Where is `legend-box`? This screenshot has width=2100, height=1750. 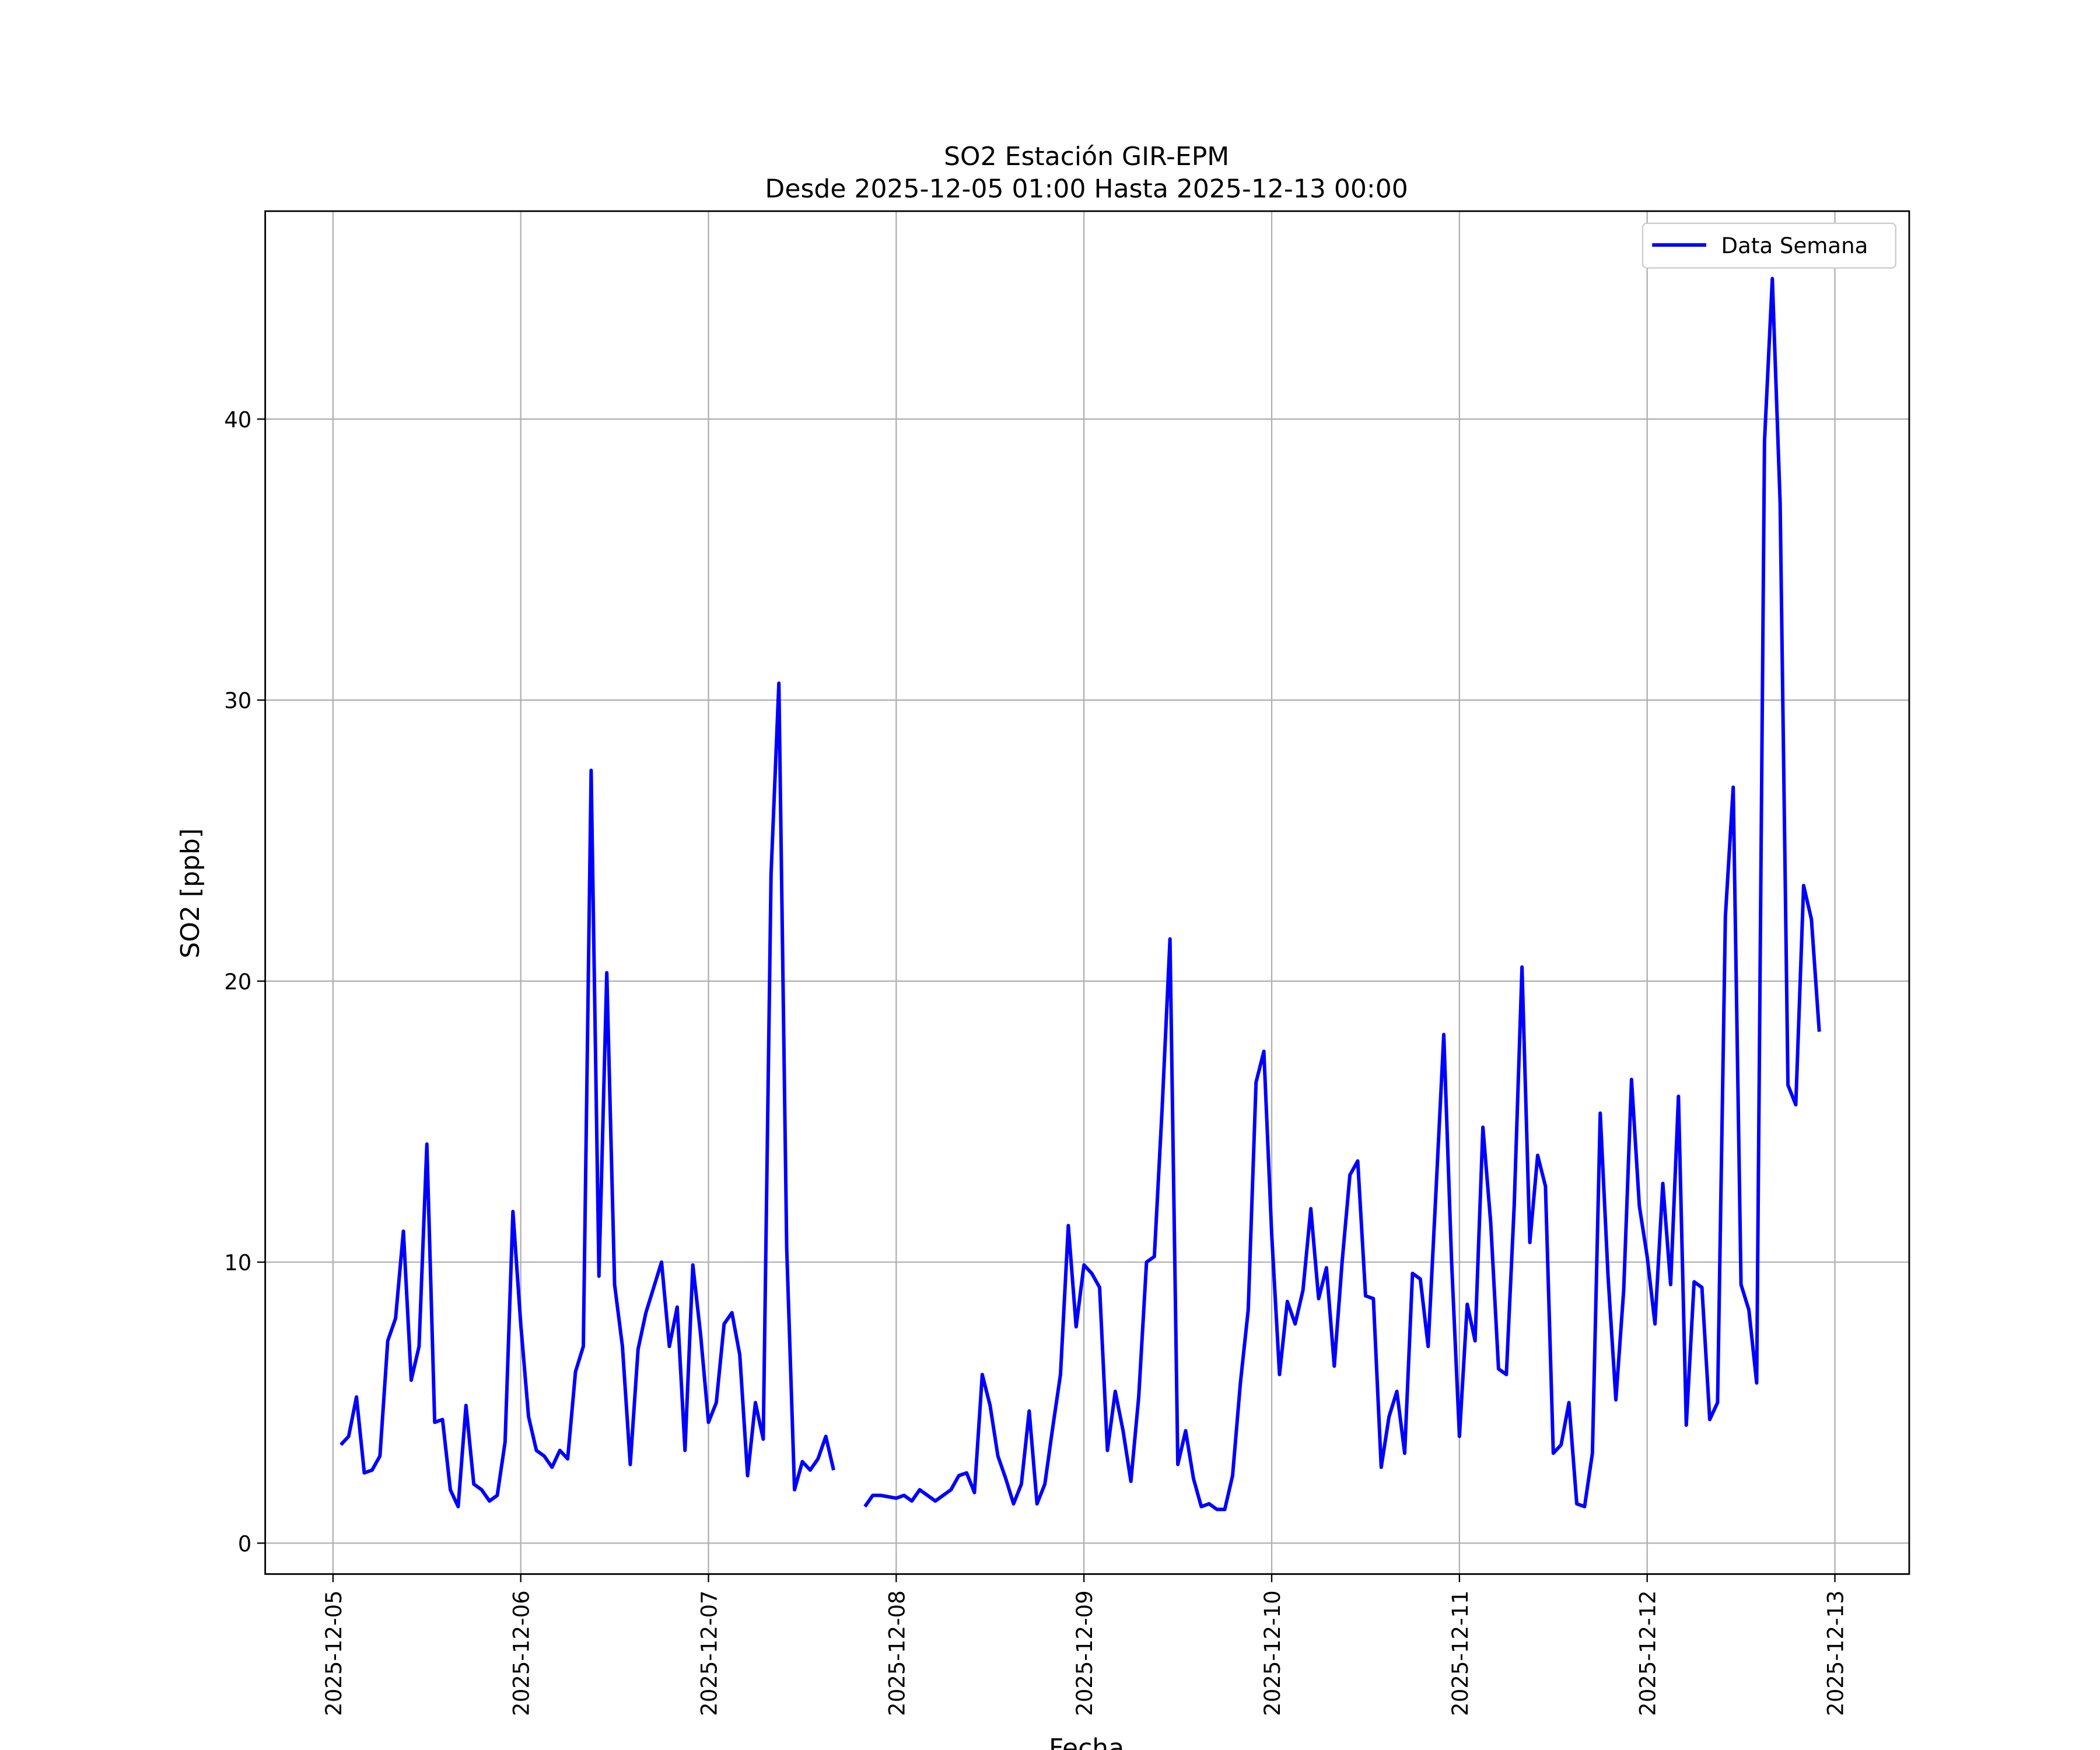
legend-box is located at coordinates (1769, 245).